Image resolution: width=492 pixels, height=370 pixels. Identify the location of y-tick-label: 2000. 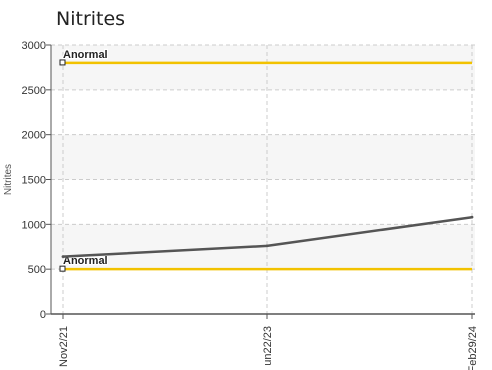
(34, 136).